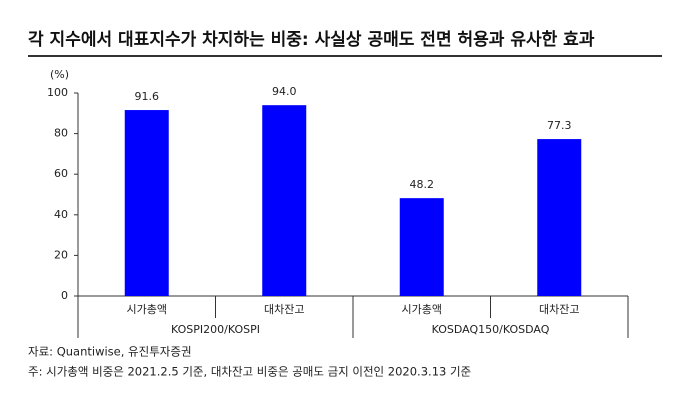 The image size is (690, 400). Describe the element at coordinates (215, 329) in the screenshot. I see `group-label: KOSPI200/KOSPI` at that location.